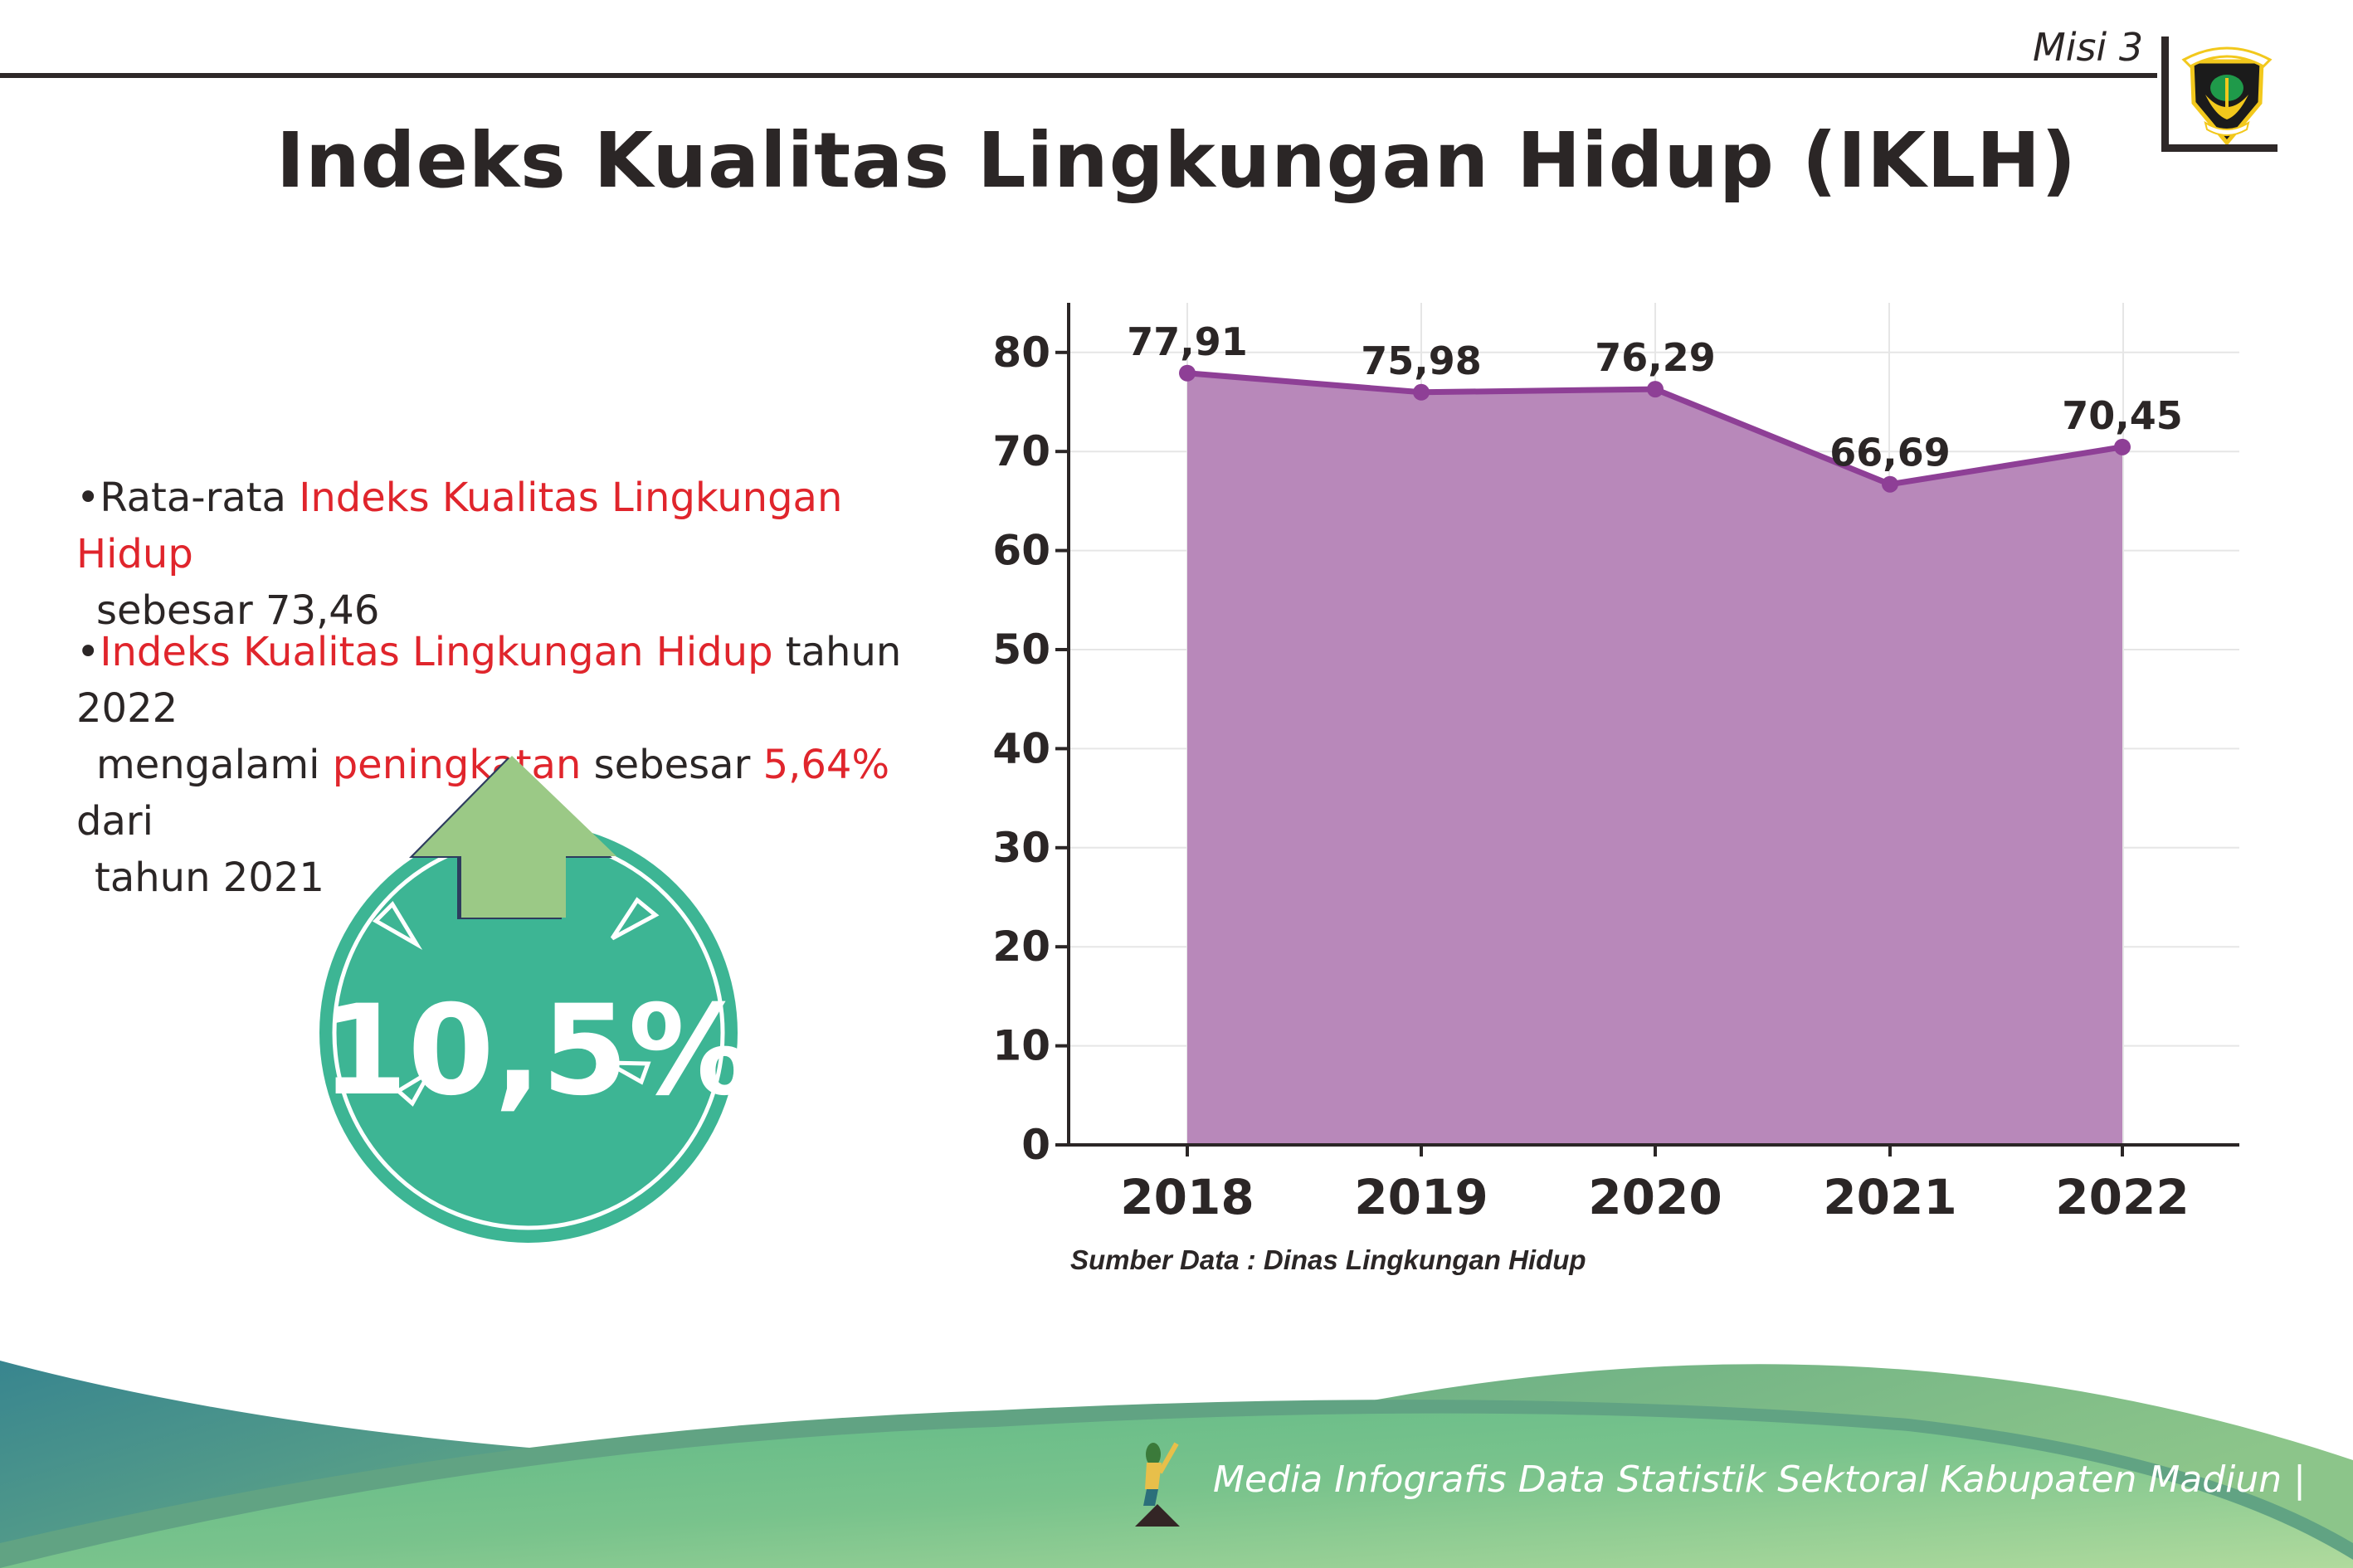  What do you see at coordinates (1655, 1197) in the screenshot?
I see `x-tick-label: 2020` at bounding box center [1655, 1197].